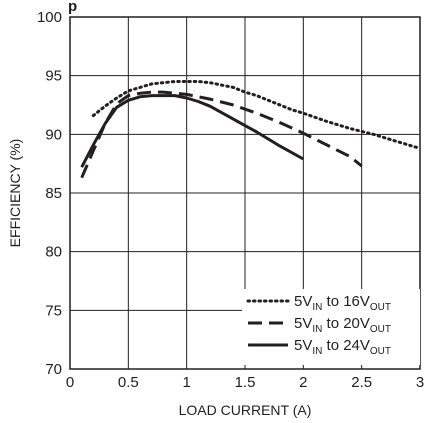  What do you see at coordinates (245, 410) in the screenshot?
I see `x-axis-label: LOAD CURRENT (A)` at bounding box center [245, 410].